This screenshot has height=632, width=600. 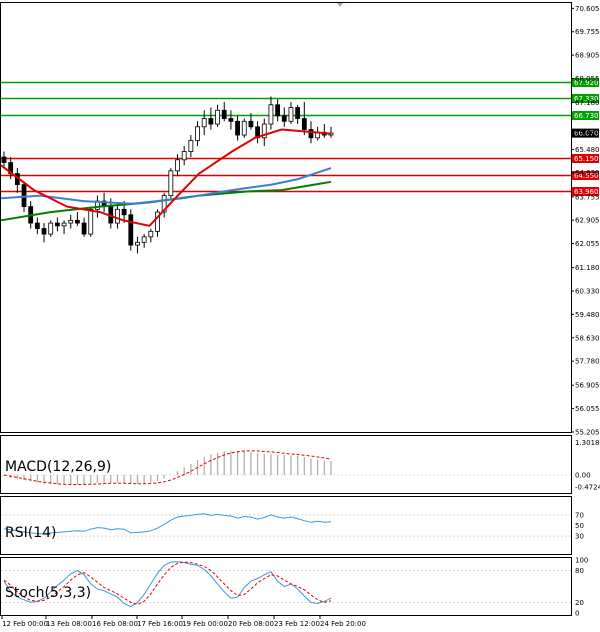 I want to click on resistance-level-label: 66.730, so click(x=586, y=116).